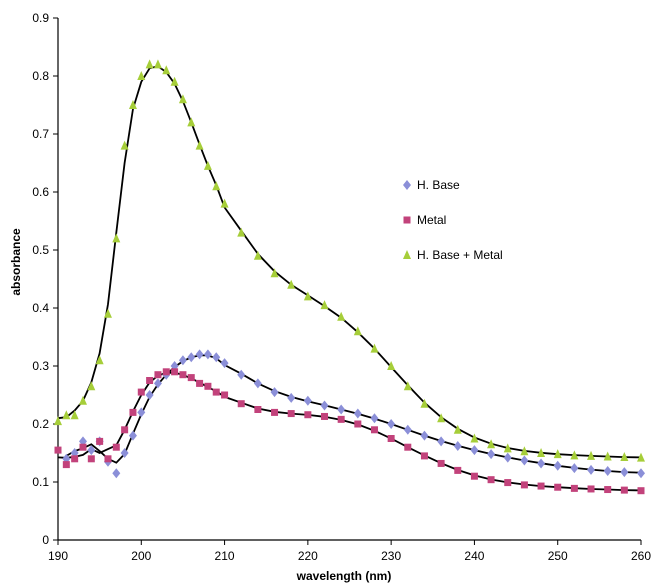 This screenshot has height=584, width=654. Describe the element at coordinates (40, 366) in the screenshot. I see `y-tick-label: 0.3` at that location.